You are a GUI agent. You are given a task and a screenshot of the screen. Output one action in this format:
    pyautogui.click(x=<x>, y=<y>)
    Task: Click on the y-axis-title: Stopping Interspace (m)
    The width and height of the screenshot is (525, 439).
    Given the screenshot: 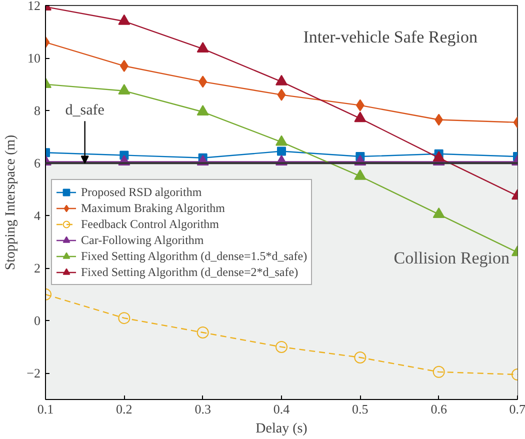 What is the action you would take?
    pyautogui.click(x=11, y=202)
    